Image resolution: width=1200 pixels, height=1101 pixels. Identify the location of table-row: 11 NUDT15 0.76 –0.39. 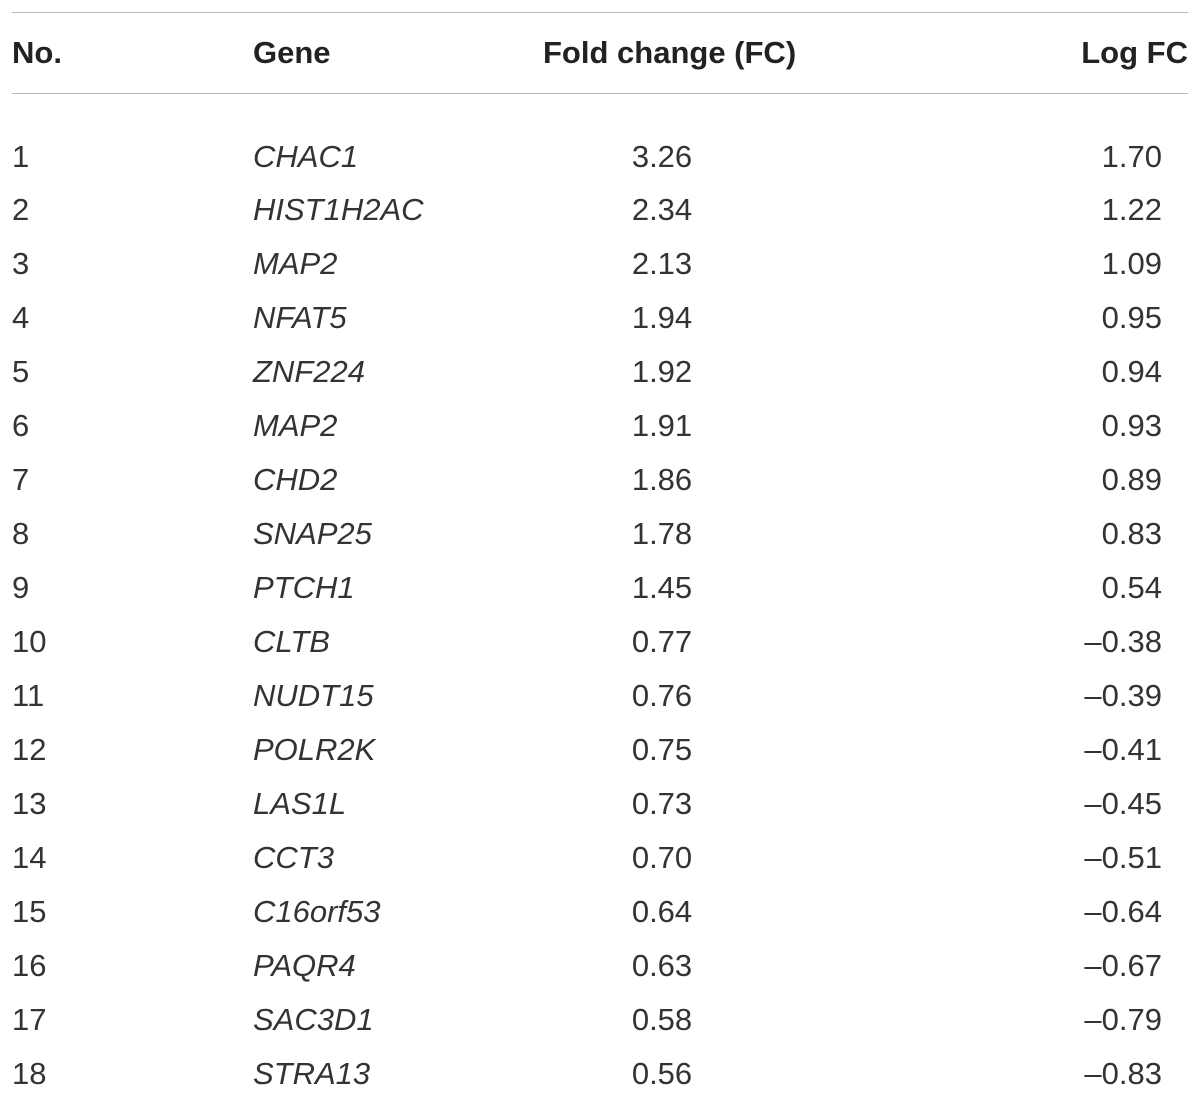
(600, 696).